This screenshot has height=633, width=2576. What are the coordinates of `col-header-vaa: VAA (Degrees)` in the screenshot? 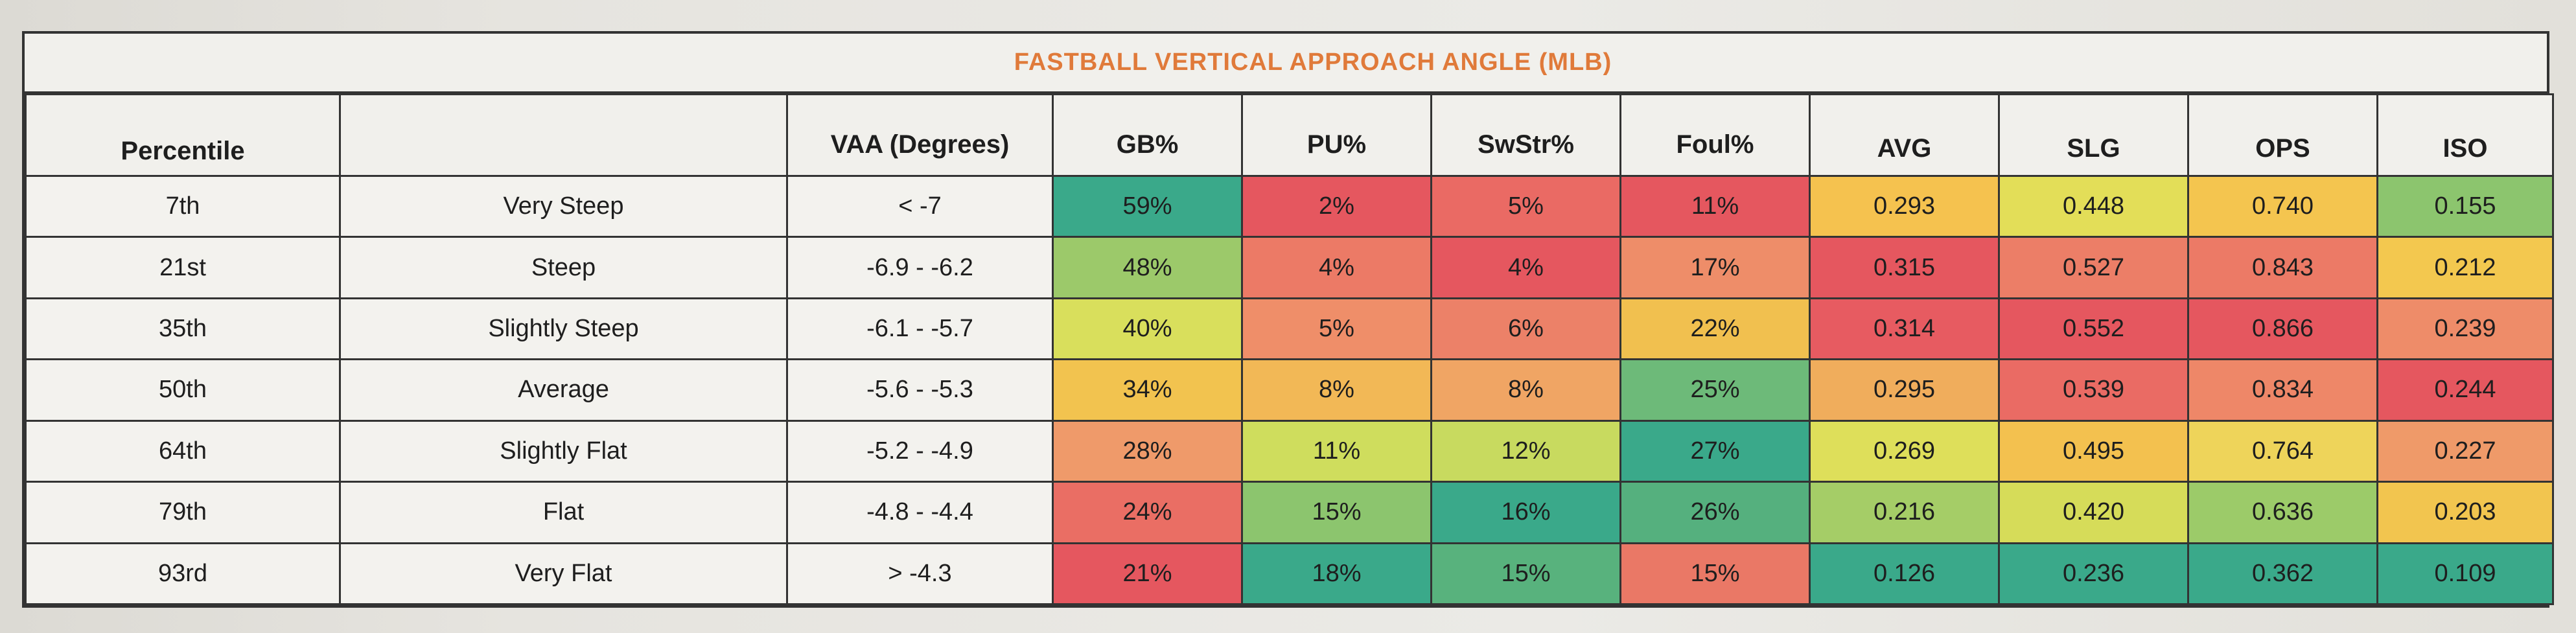 It's located at (920, 135).